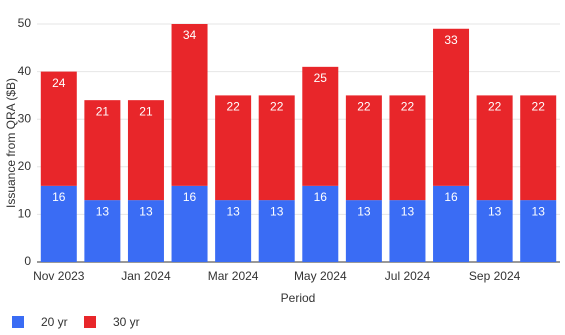  I want to click on data-label: 24, so click(59, 83).